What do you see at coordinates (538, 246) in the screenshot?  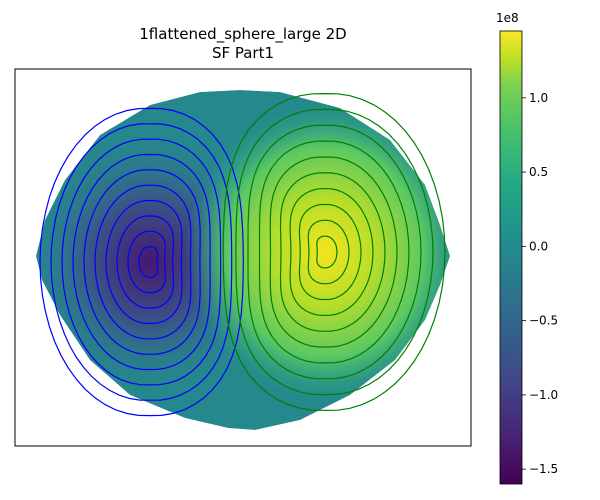 I see `colorbar-tick-label: 0.0` at bounding box center [538, 246].